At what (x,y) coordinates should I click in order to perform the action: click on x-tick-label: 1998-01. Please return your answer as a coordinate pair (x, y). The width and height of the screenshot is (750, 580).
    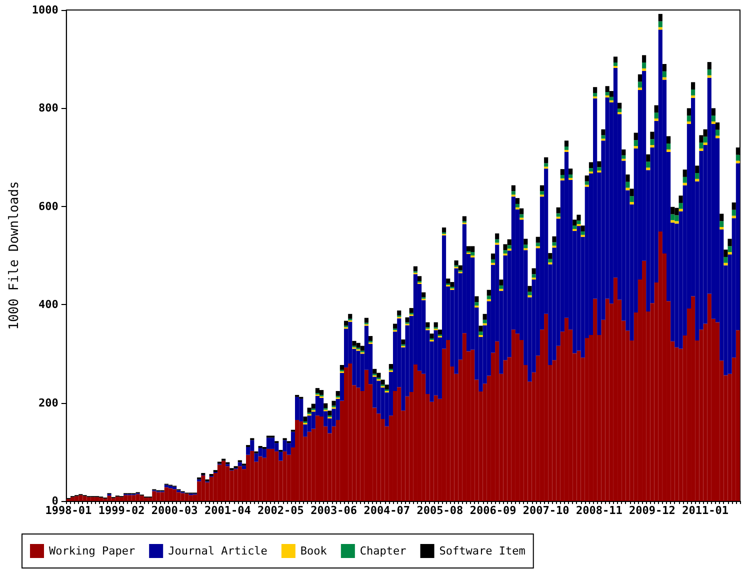
    Looking at the image, I should click on (68, 510).